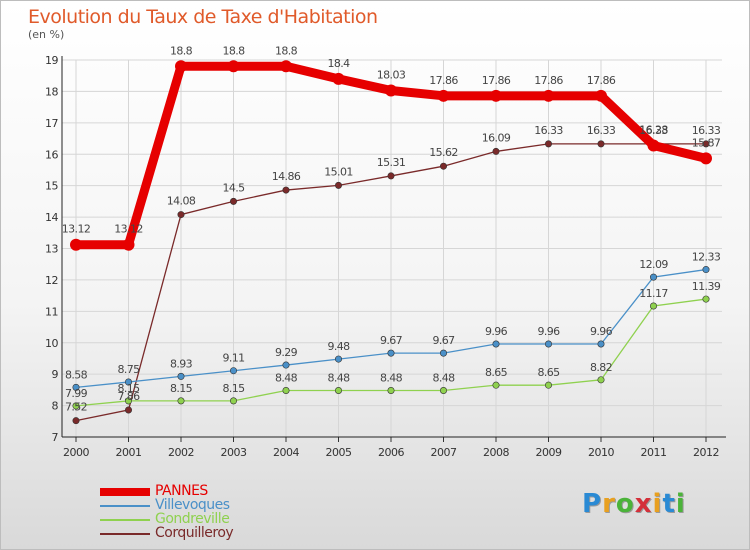 The height and width of the screenshot is (550, 750). Describe the element at coordinates (192, 519) in the screenshot. I see `legend-label: Gondreville` at that location.